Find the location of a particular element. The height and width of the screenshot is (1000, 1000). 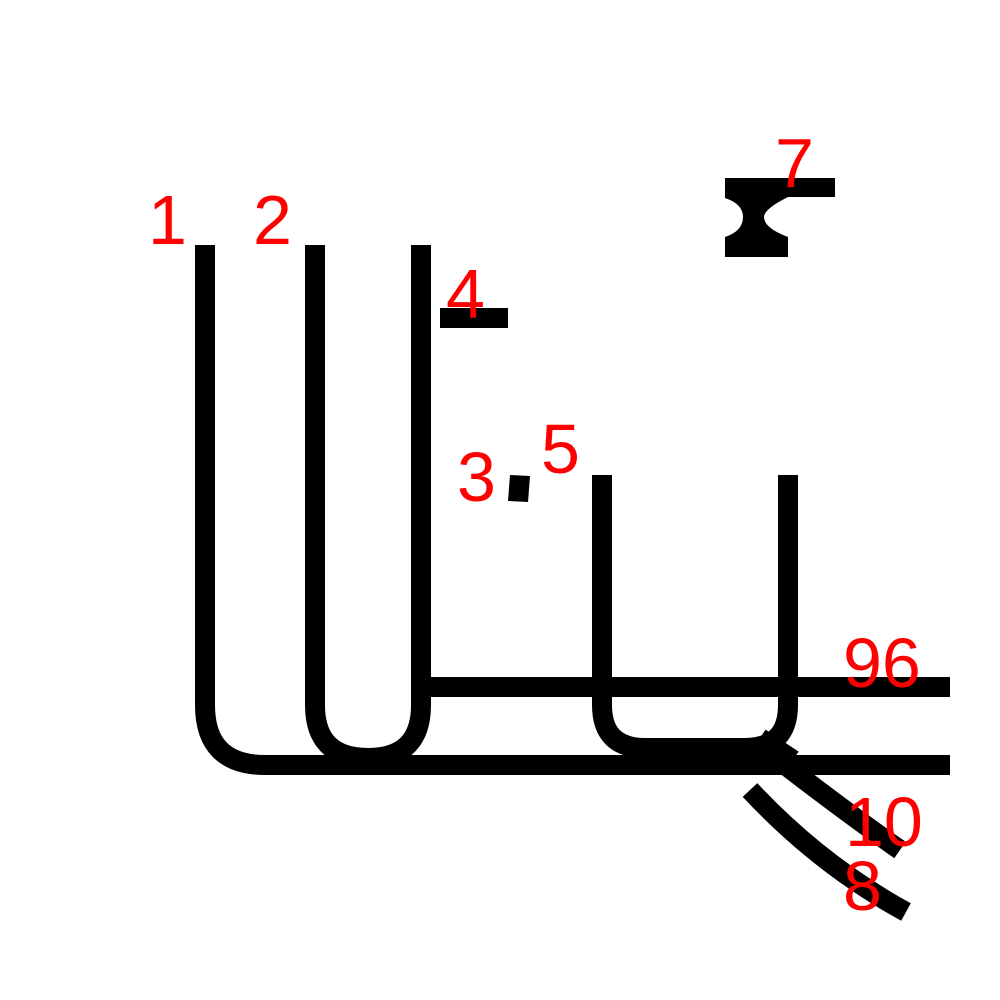

label-10: 10 is located at coordinates (884, 822).